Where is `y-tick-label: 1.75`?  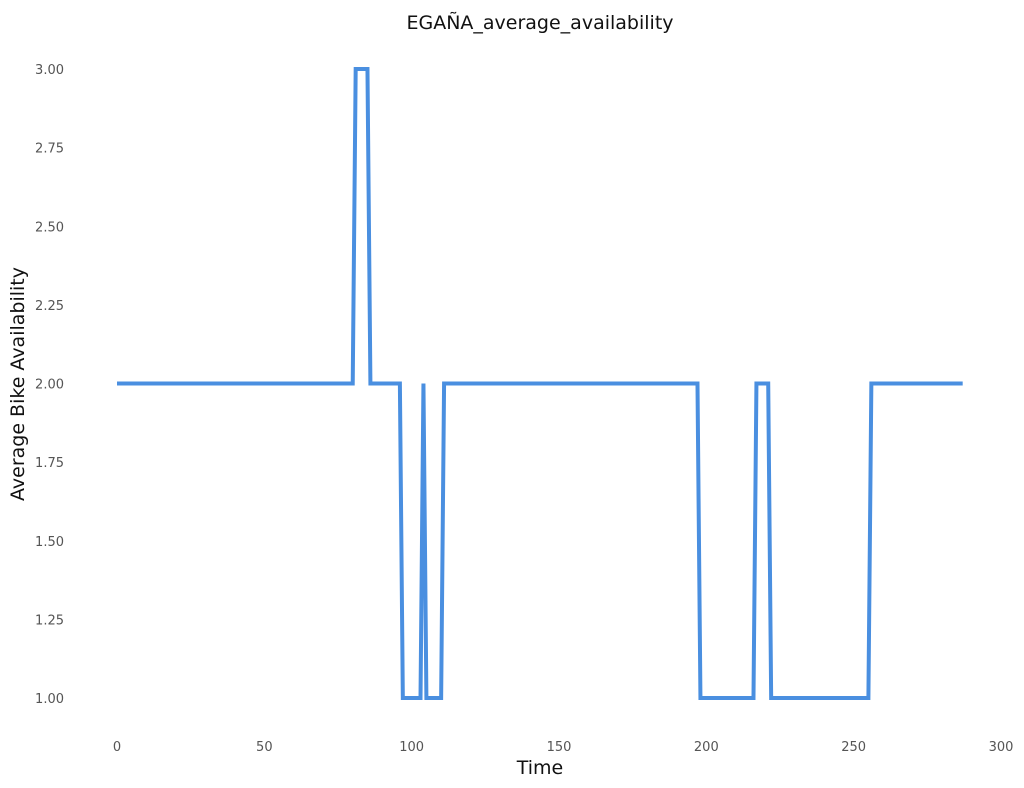
y-tick-label: 1.75 is located at coordinates (49, 463).